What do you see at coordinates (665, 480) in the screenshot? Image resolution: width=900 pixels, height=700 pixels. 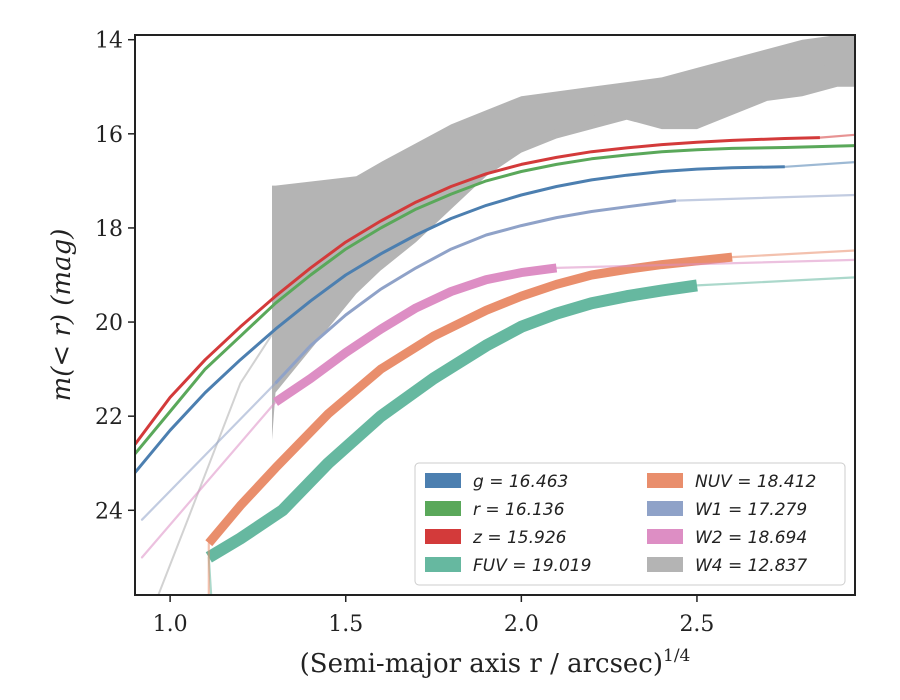 I see `legend-swatch-nuv` at bounding box center [665, 480].